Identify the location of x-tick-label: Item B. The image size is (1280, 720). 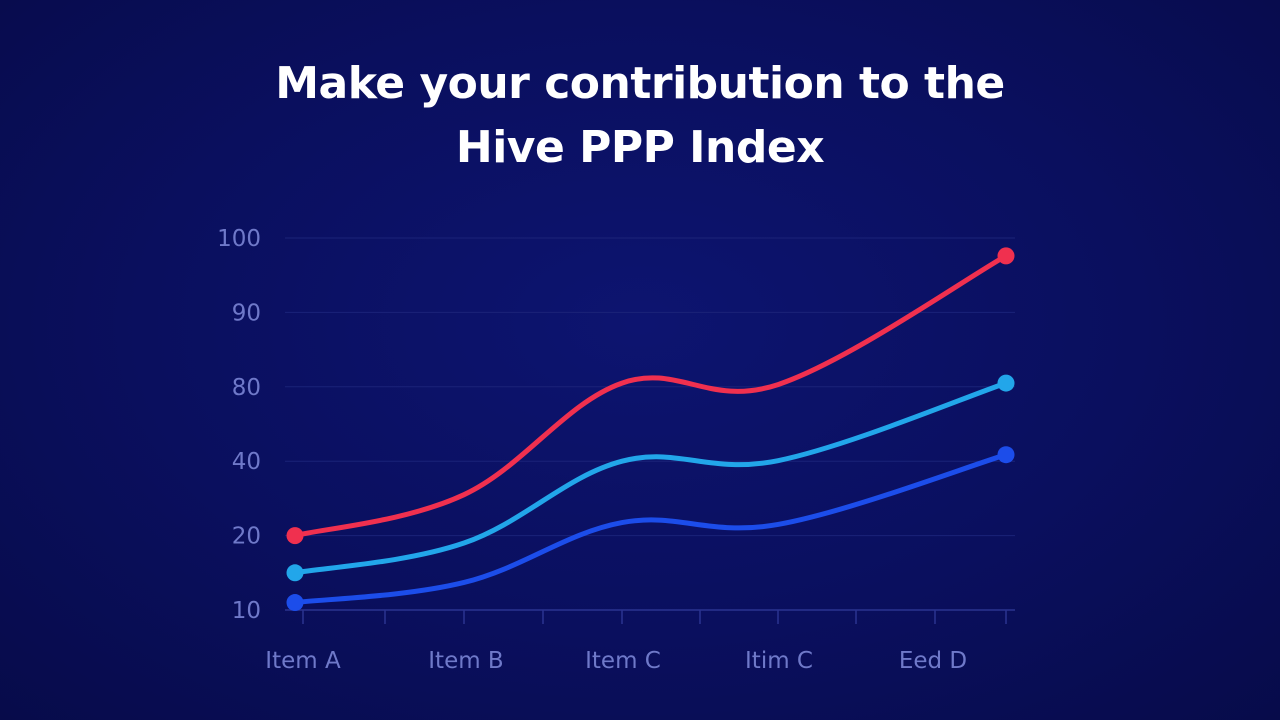
(465, 661).